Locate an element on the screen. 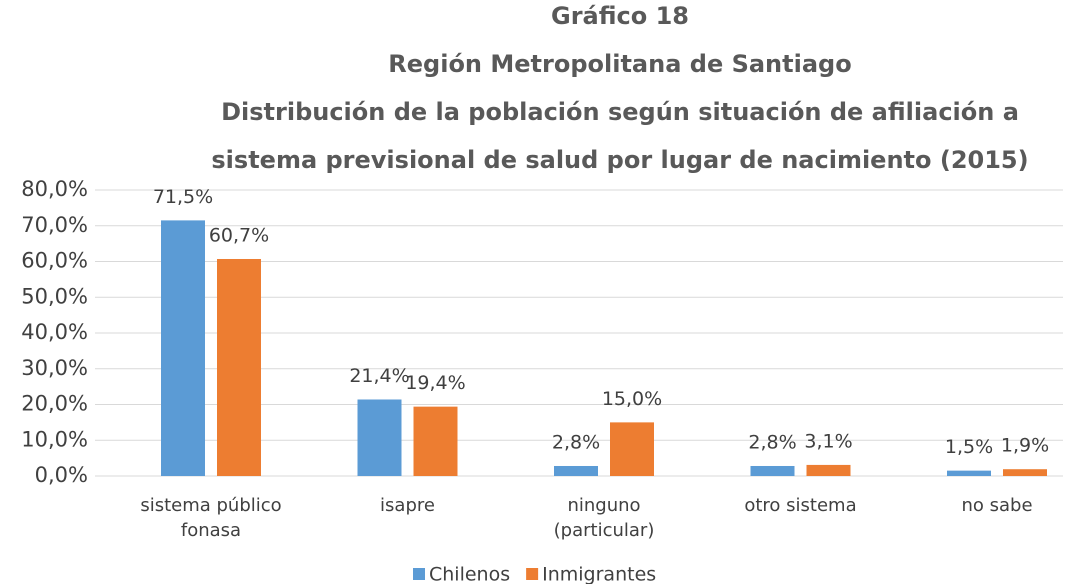 This screenshot has width=1081, height=584. y-tick-label: 40,0% is located at coordinates (54, 332).